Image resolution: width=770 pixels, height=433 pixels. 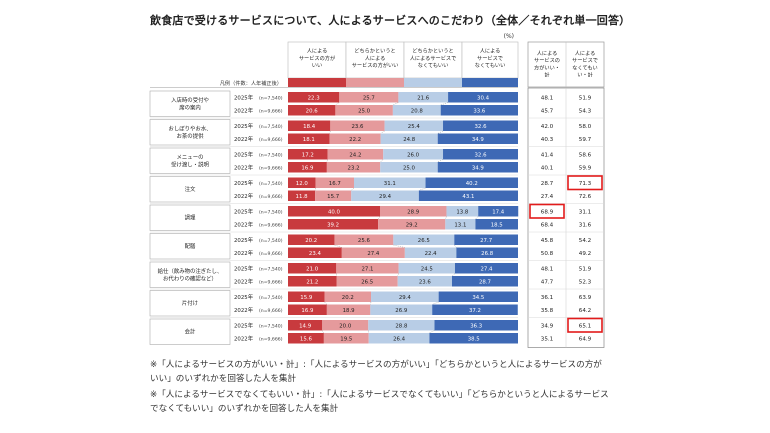 What do you see at coordinates (547, 168) in the screenshot?
I see `summary-value-label: 40.1` at bounding box center [547, 168].